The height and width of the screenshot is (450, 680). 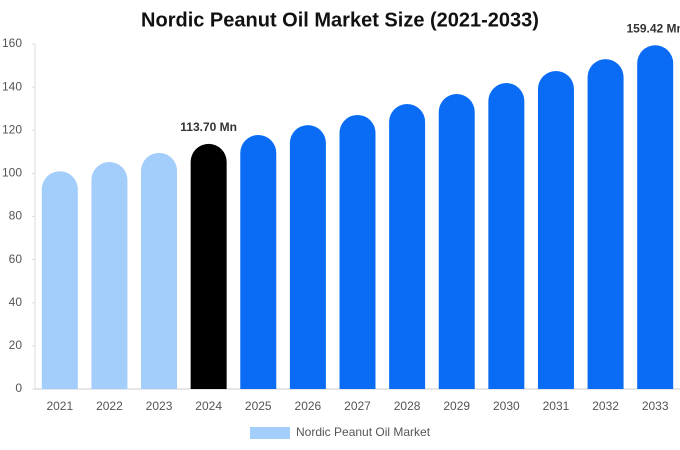 What do you see at coordinates (16, 216) in the screenshot?
I see `y-tick-label: 80` at bounding box center [16, 216].